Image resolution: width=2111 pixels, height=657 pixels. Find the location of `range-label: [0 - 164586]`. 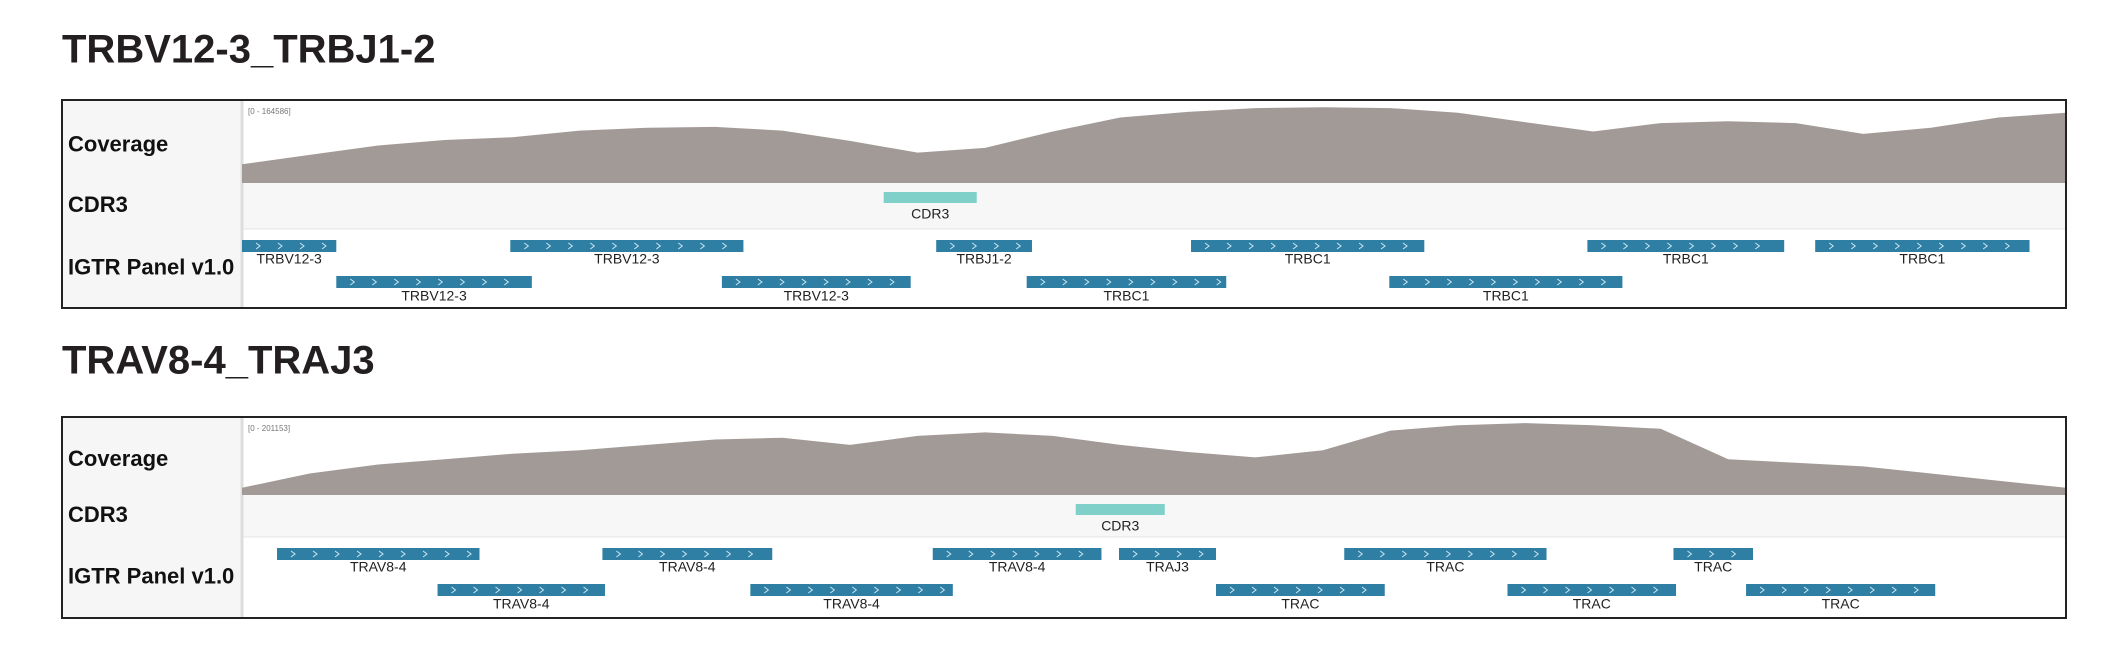

range-label: [0 - 164586] is located at coordinates (269, 111).